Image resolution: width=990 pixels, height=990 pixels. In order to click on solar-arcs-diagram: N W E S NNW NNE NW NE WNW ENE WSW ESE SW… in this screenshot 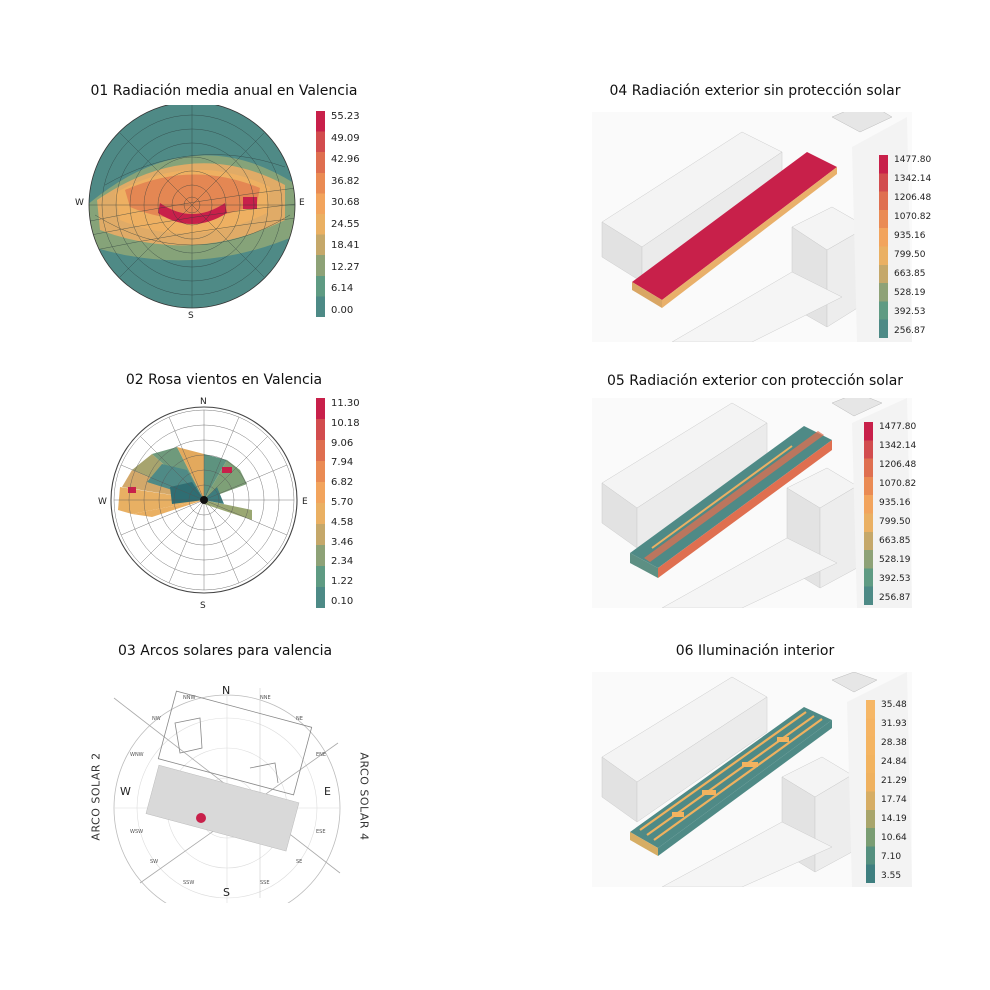, I will do `click(227, 793)`.